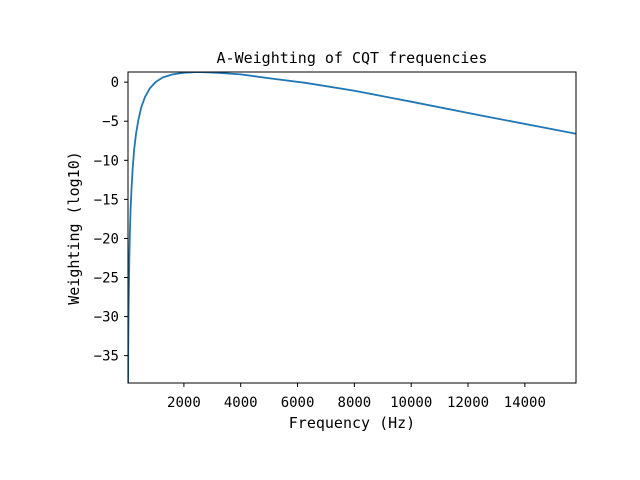 This screenshot has height=480, width=640. I want to click on y-tick-label: −35, so click(106, 357).